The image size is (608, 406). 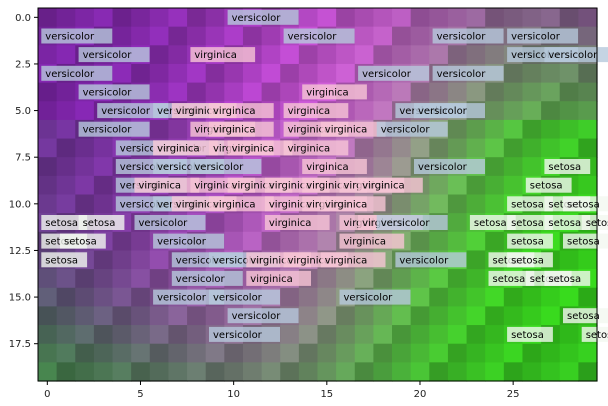 What do you see at coordinates (20, 204) in the screenshot?
I see `y-tick-label: 10.0` at bounding box center [20, 204].